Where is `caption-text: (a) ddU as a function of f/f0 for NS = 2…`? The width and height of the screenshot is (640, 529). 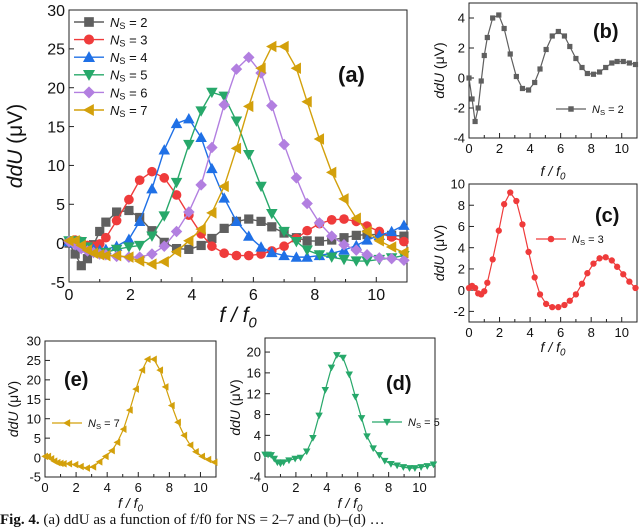
caption-text: (a) ddU as a function of f/f0 for NS = 2… is located at coordinates (212, 520).